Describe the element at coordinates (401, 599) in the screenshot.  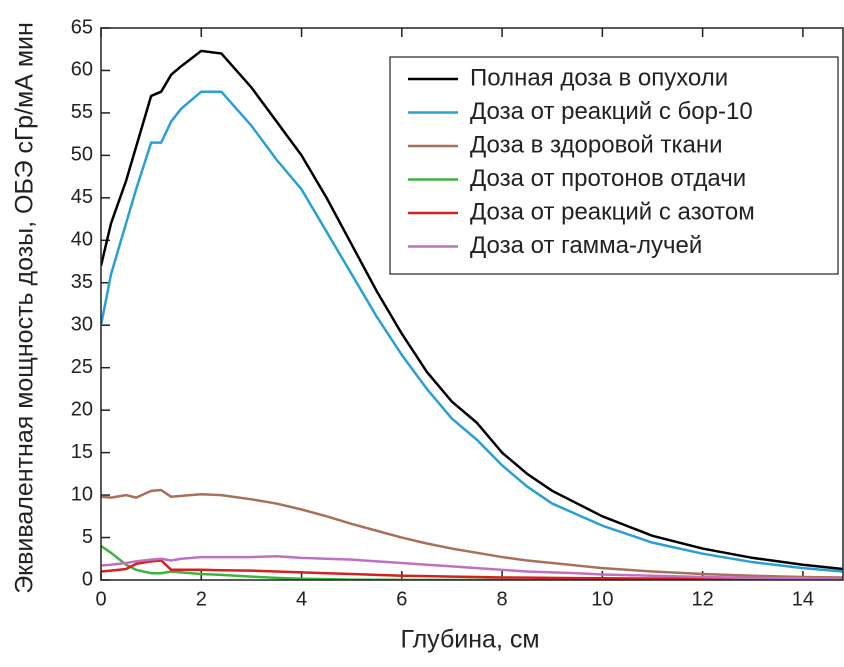
I see `x-tick-label: 6` at that location.